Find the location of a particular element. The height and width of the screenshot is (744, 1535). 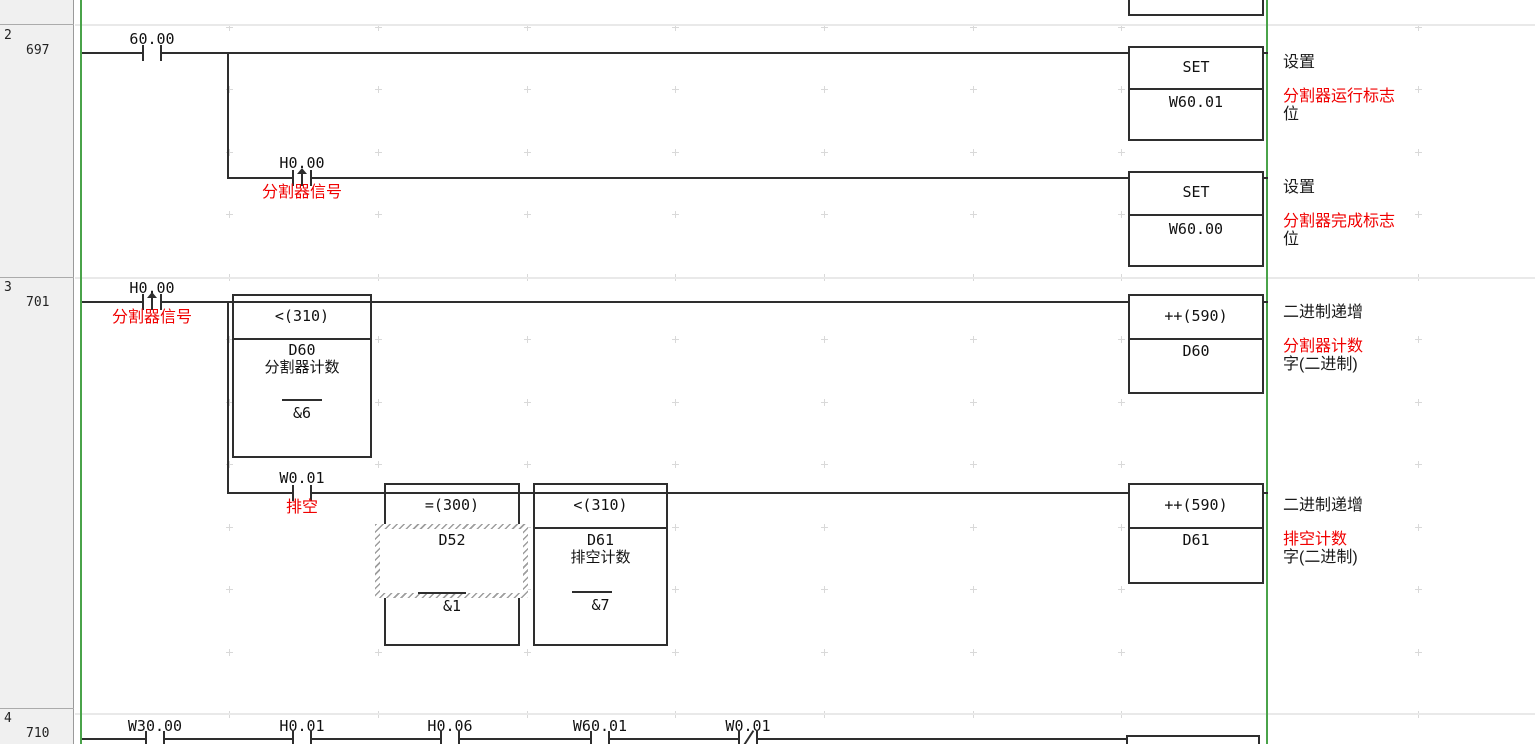

operand: &7 is located at coordinates (600, 605).